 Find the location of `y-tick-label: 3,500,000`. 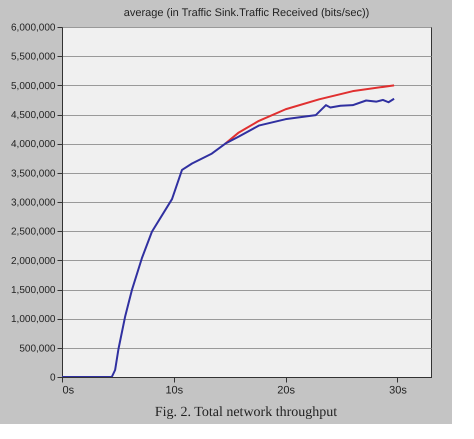

y-tick-label: 3,500,000 is located at coordinates (33, 174).